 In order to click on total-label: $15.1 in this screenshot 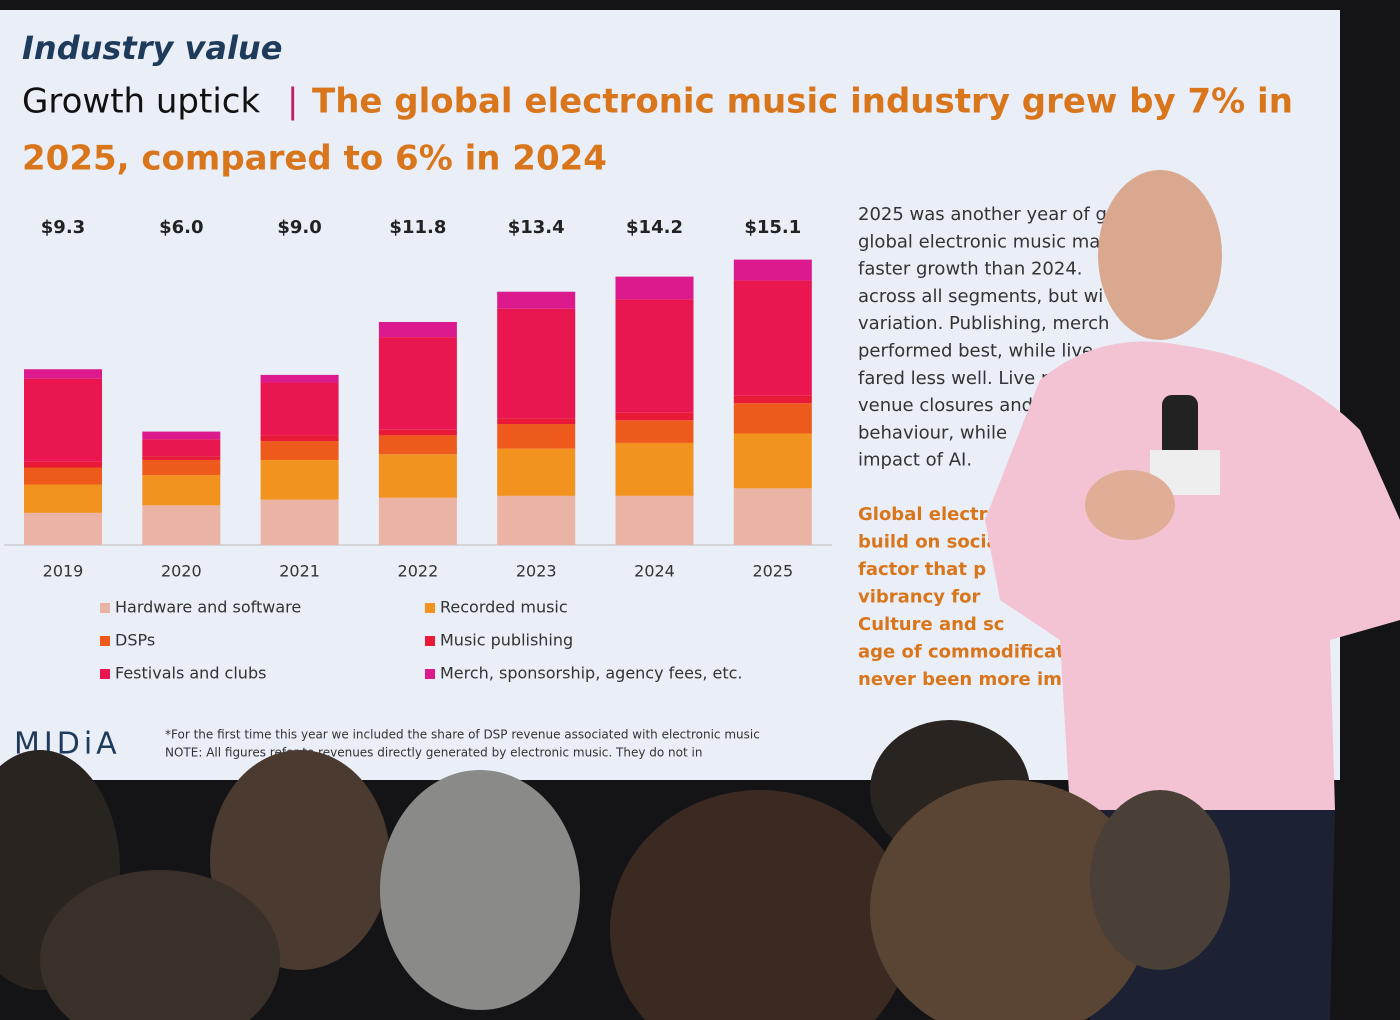, I will do `click(772, 227)`.